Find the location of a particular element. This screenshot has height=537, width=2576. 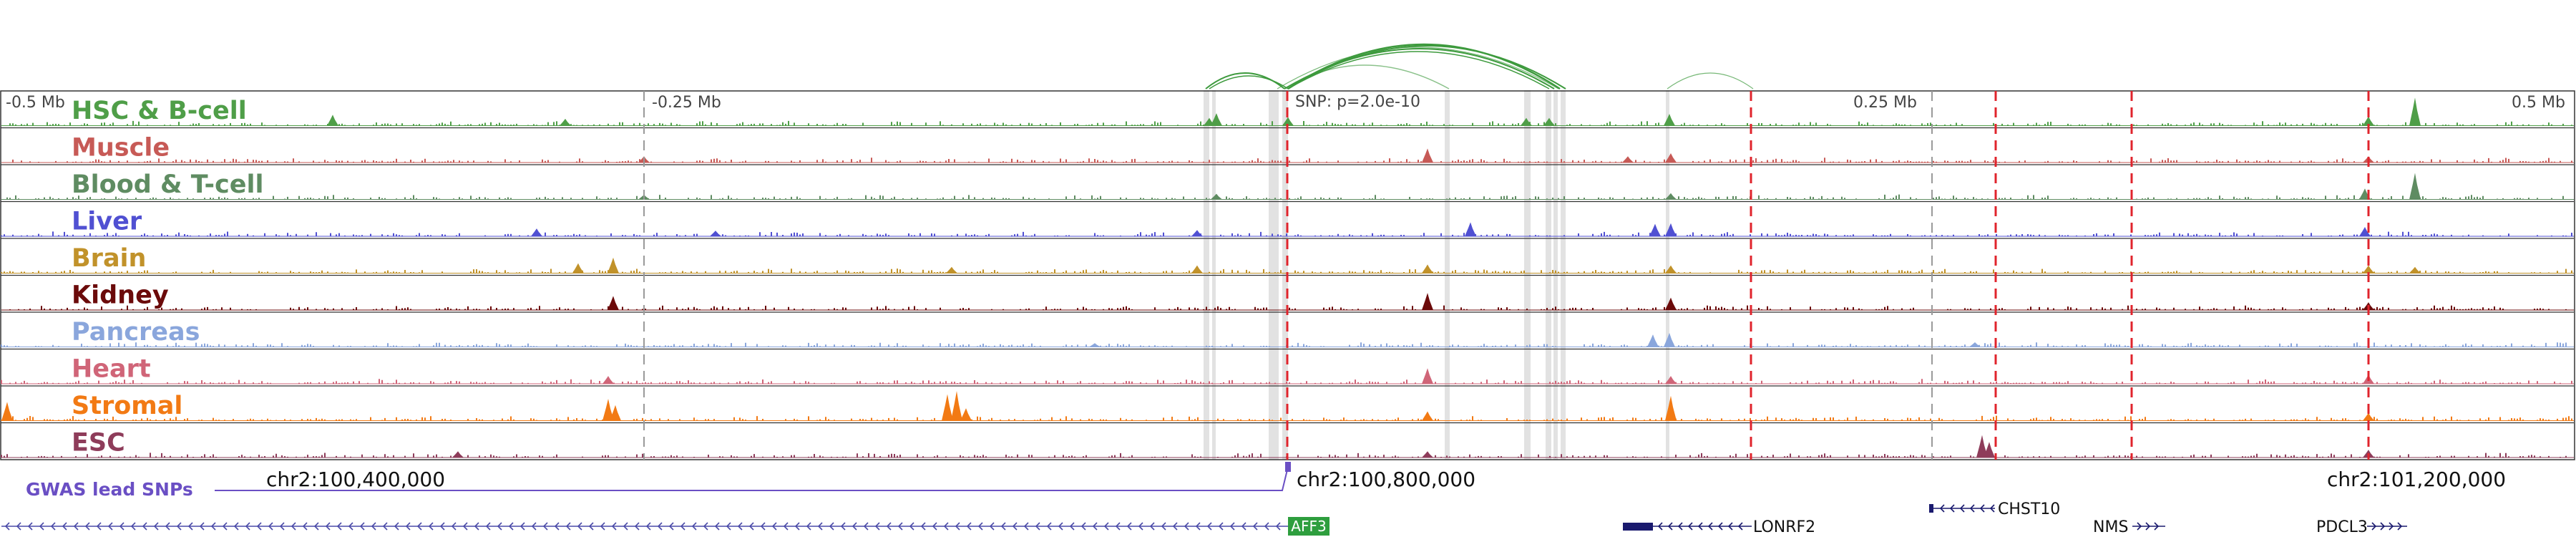

strand-arrows is located at coordinates (2148, 526).